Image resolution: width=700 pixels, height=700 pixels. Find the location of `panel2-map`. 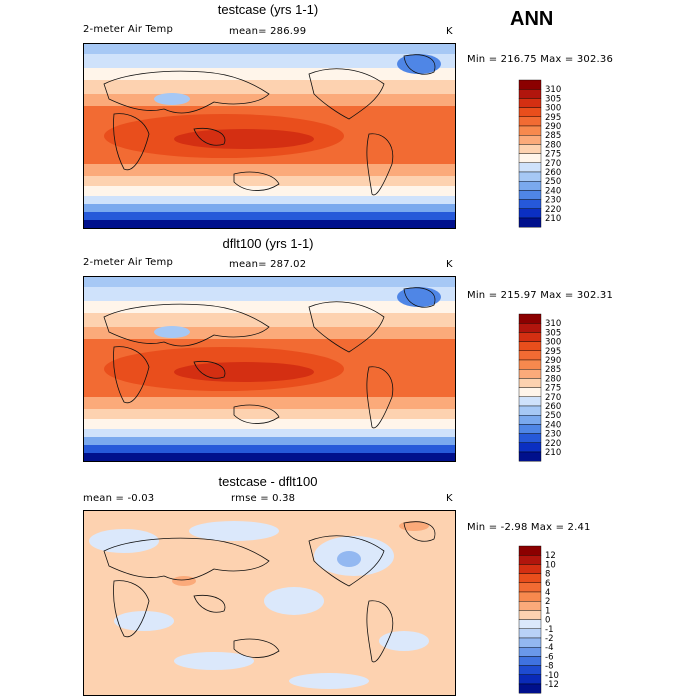

panel2-map is located at coordinates (269, 369).